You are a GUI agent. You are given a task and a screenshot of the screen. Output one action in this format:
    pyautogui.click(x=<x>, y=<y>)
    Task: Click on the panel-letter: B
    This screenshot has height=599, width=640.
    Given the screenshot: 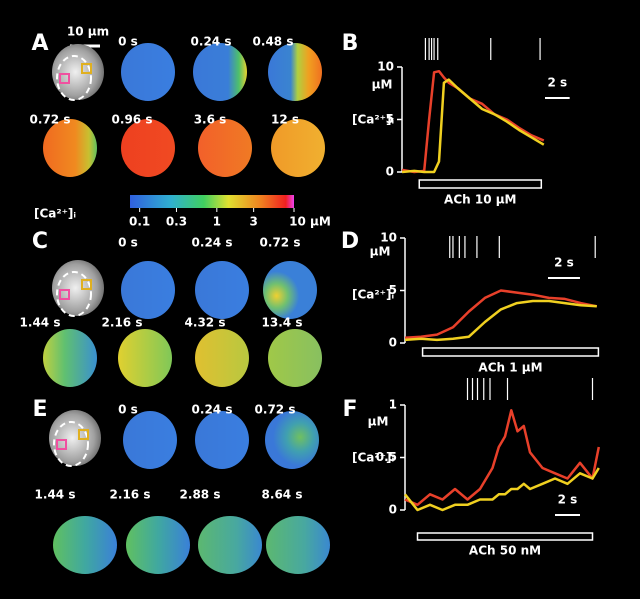 What is the action you would take?
    pyautogui.click(x=350, y=43)
    